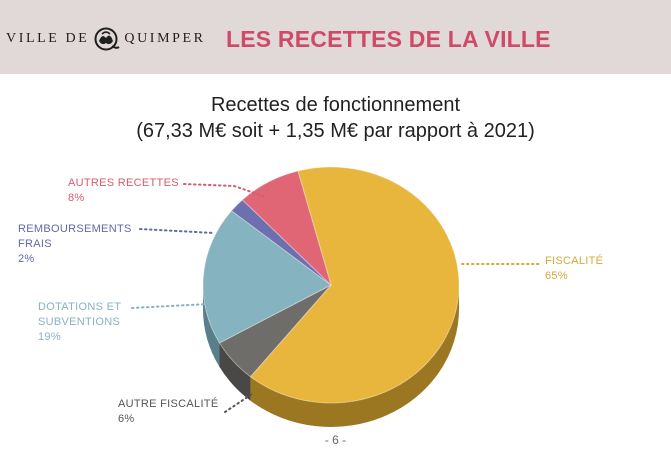  I want to click on slice-label-text: FISCALITÉ, so click(574, 261).